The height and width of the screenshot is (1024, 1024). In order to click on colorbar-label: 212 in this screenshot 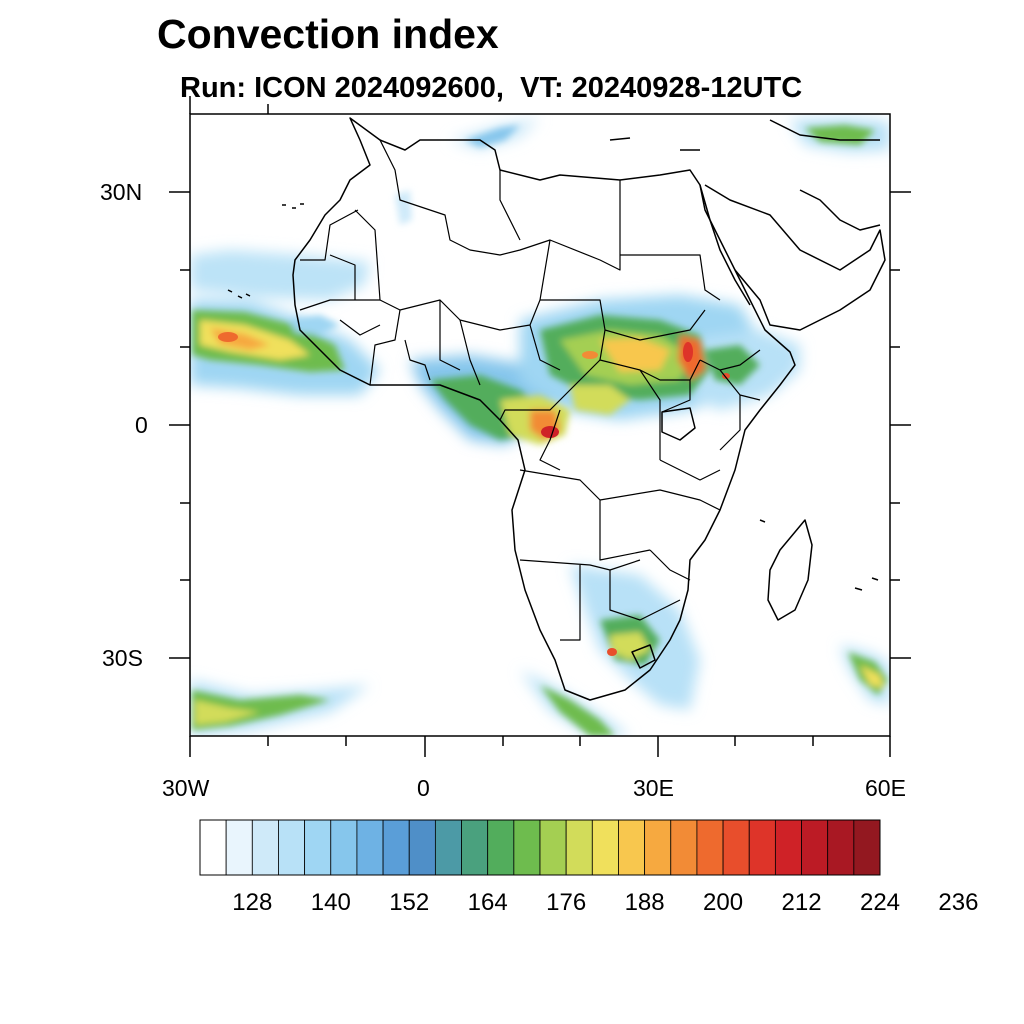, I will do `click(801, 902)`.